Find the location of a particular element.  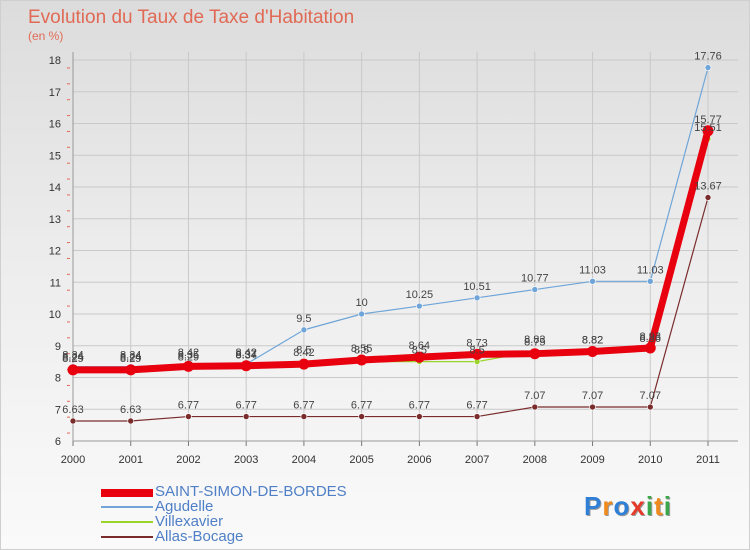

data-label: 15.77 is located at coordinates (708, 120).